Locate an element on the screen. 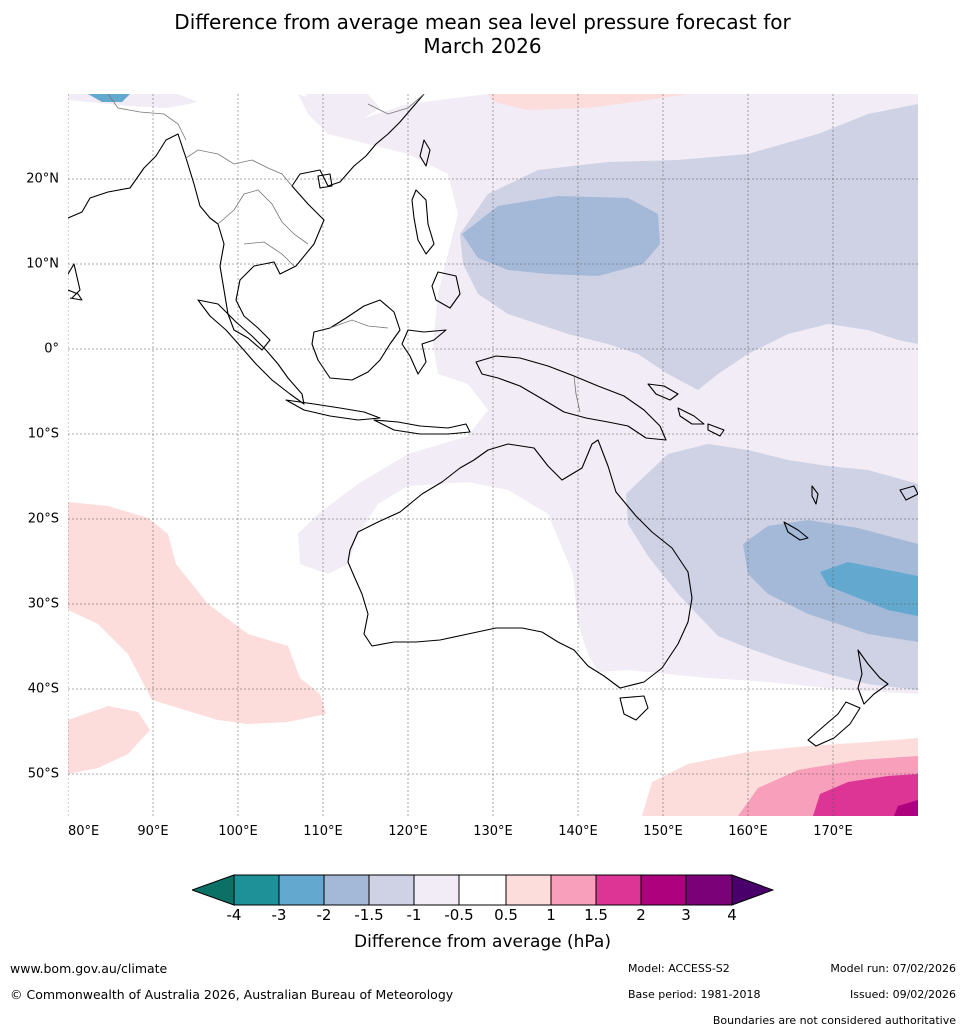  coast-solomon is located at coordinates (701, 422).